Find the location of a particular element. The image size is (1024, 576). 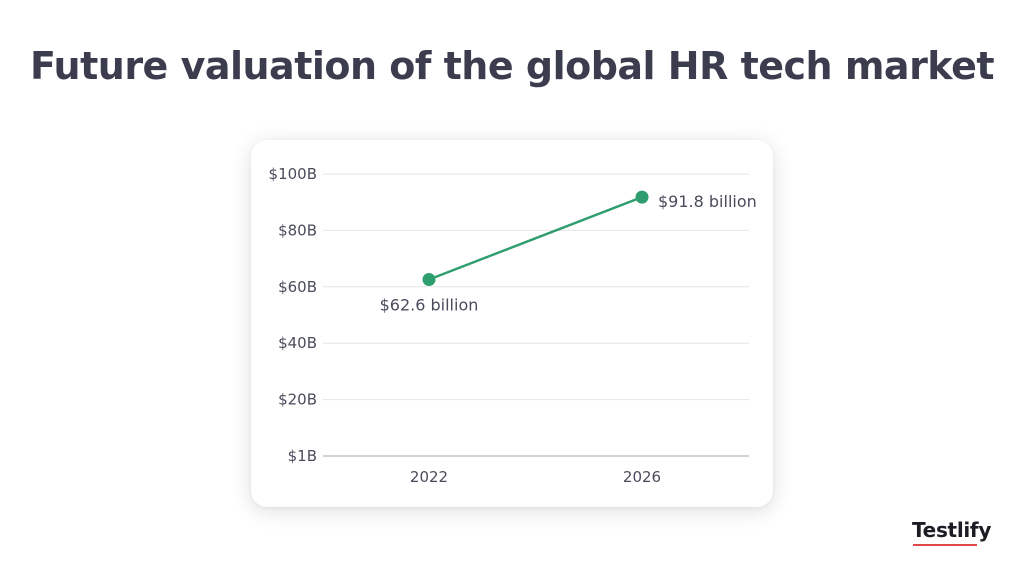

y-tick-label: $40B is located at coordinates (297, 343).